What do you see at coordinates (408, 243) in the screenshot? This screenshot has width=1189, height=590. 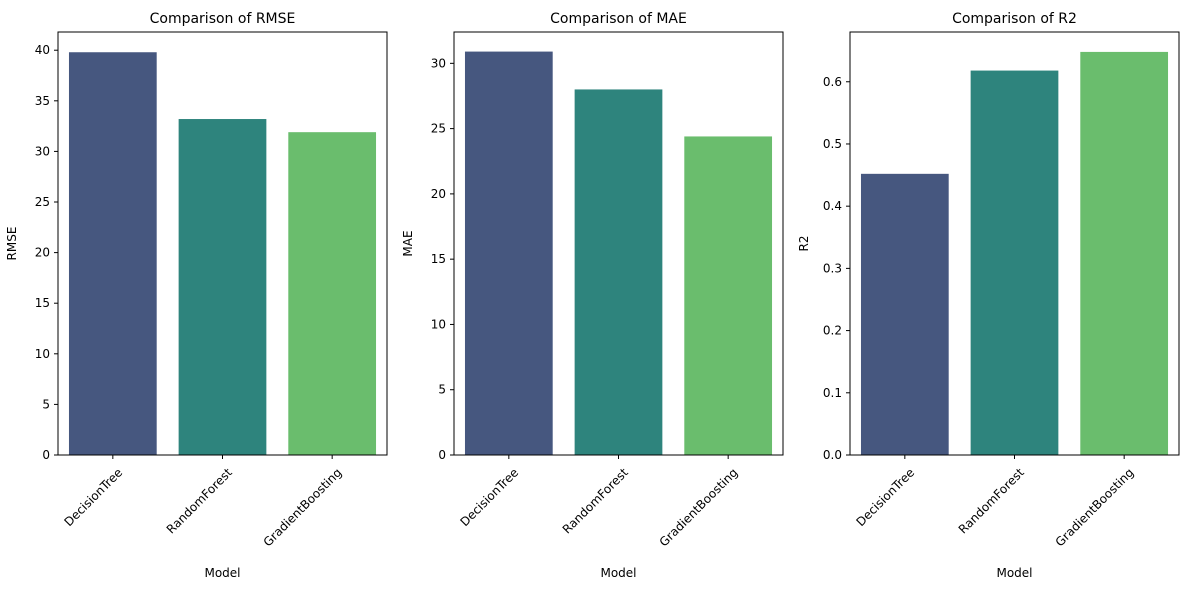 I see `y-axis-label: MAE` at bounding box center [408, 243].